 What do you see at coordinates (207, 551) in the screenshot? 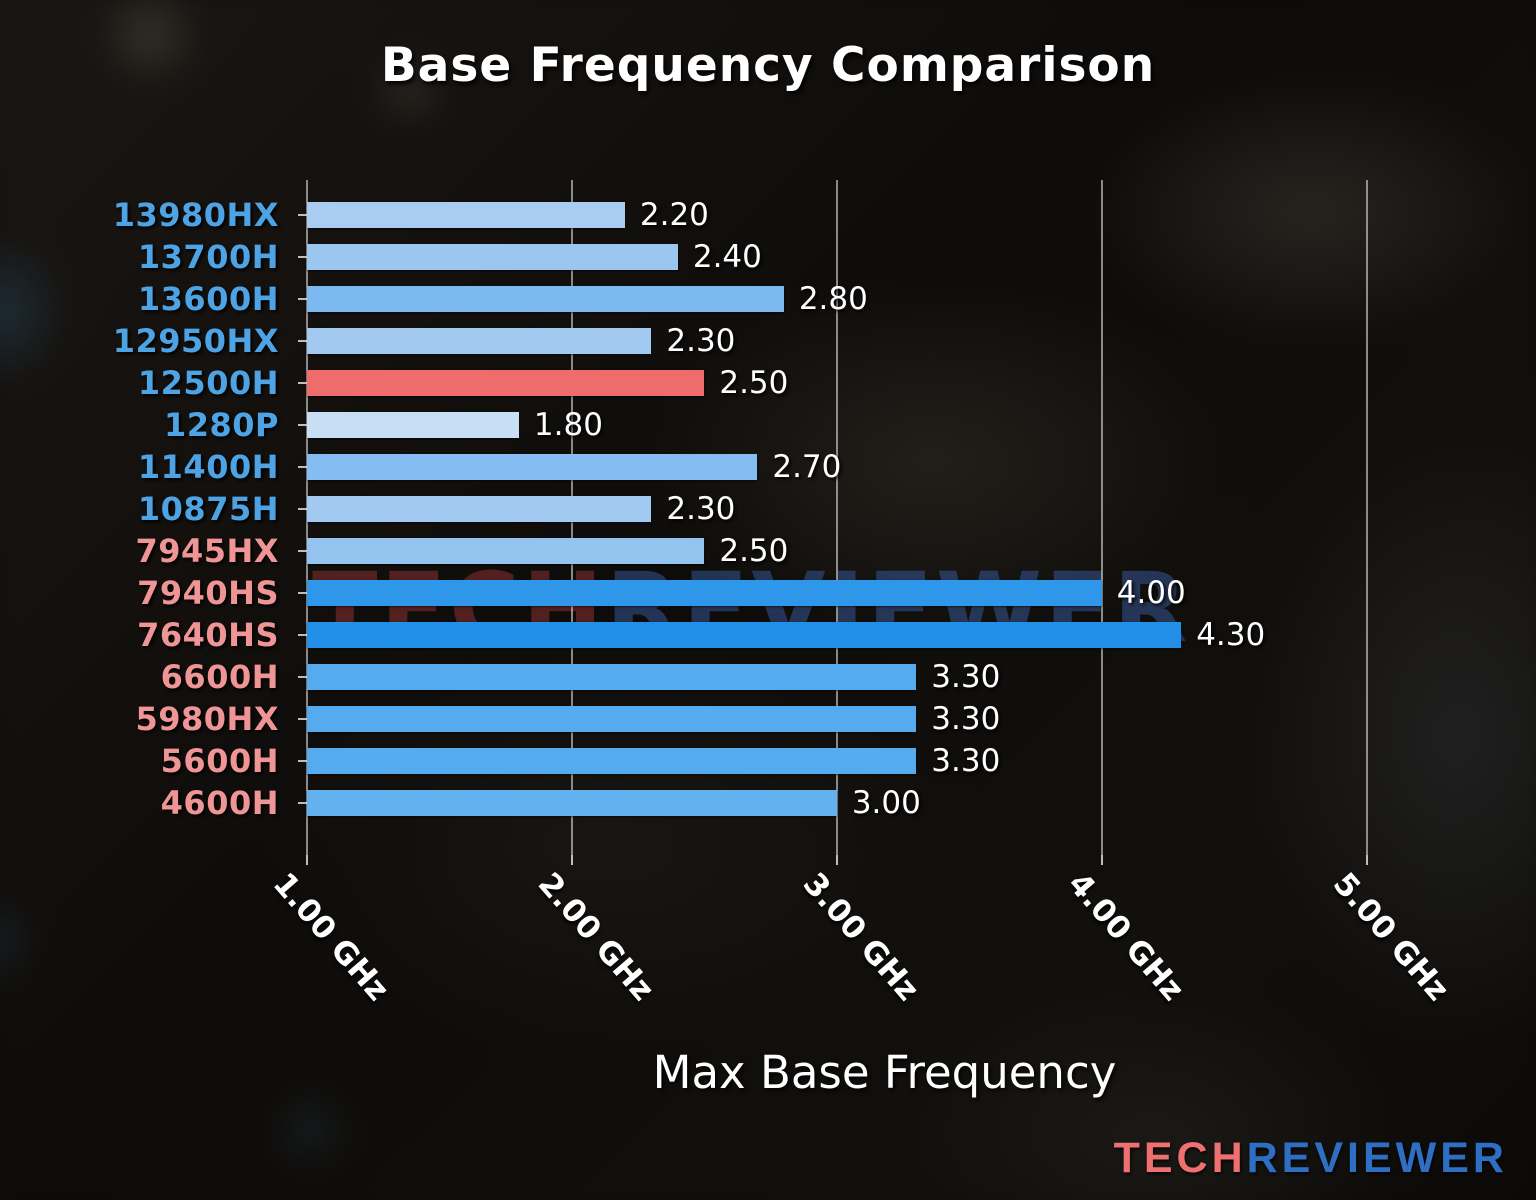
I see `y-axis-label: 7945HX` at bounding box center [207, 551].